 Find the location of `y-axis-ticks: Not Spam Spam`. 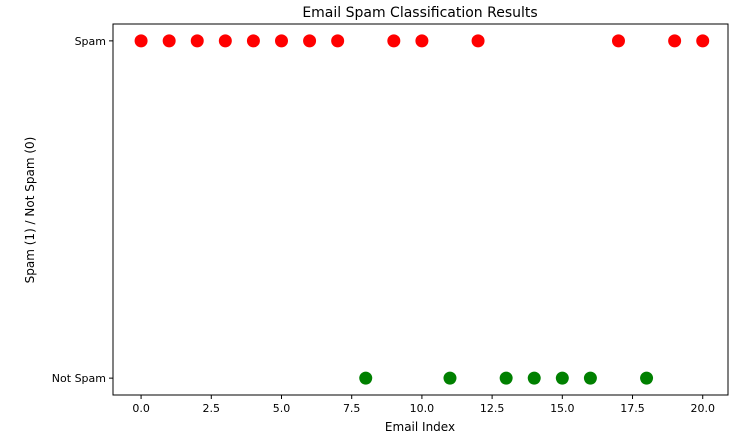

y-axis-ticks: Not Spam Spam is located at coordinates (82, 210).